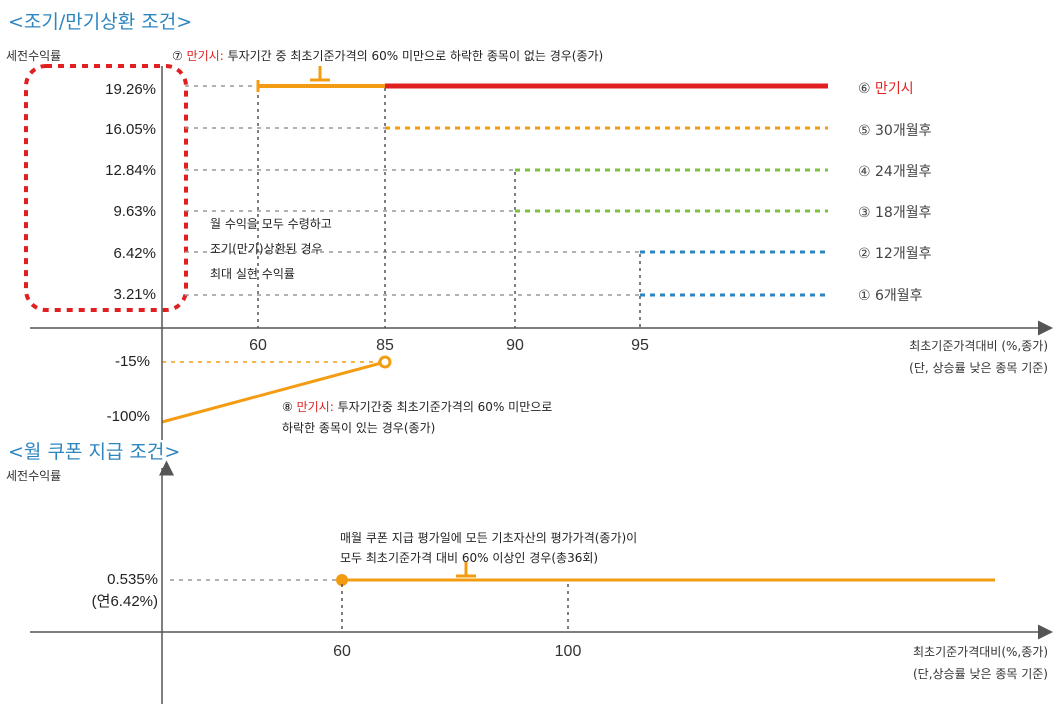 This screenshot has width=1063, height=710. I want to click on note8-prefix: ⑧, so click(289, 407).